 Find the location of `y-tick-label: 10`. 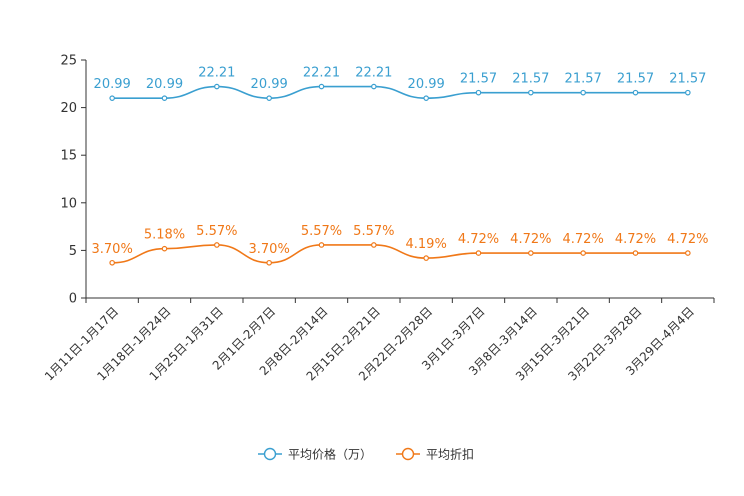

y-tick-label: 10 is located at coordinates (68, 203).